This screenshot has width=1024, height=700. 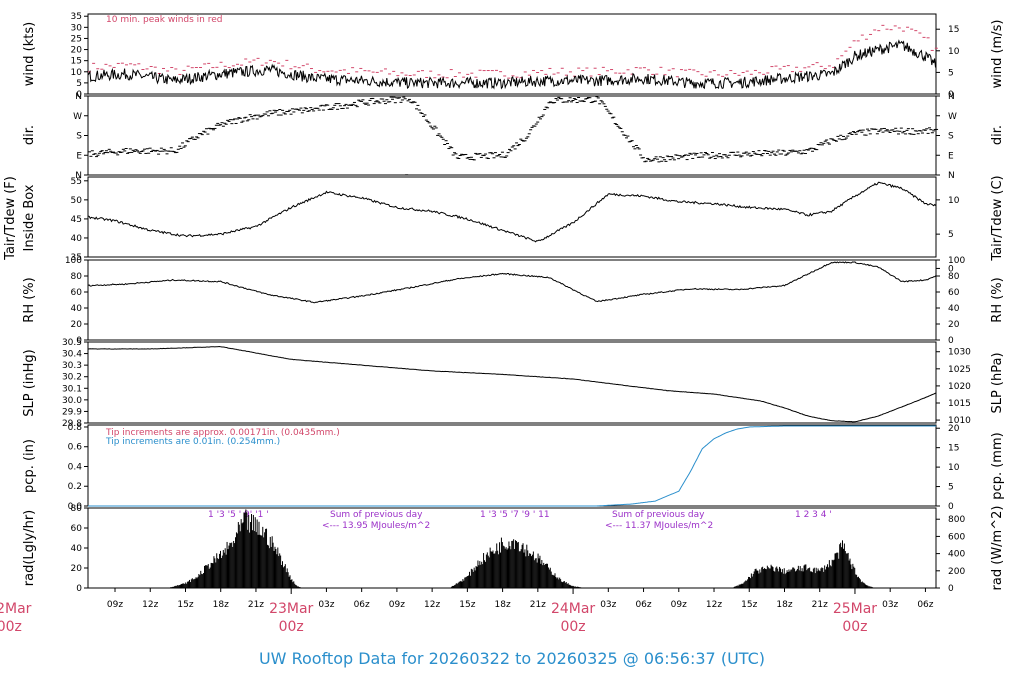 I want to click on rh-right-tick-label: 40, so click(x=954, y=309).